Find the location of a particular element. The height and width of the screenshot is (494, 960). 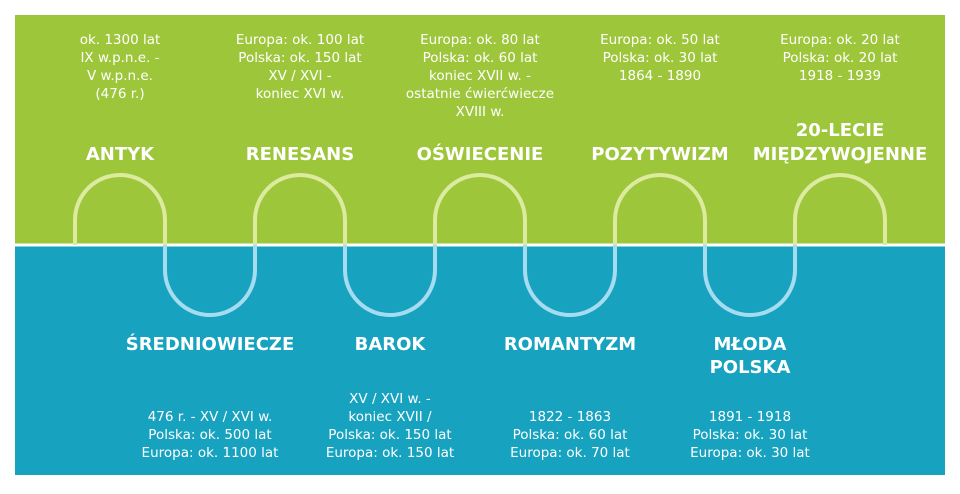

epoch-detail: ok. 1300 lat is located at coordinates (120, 40).